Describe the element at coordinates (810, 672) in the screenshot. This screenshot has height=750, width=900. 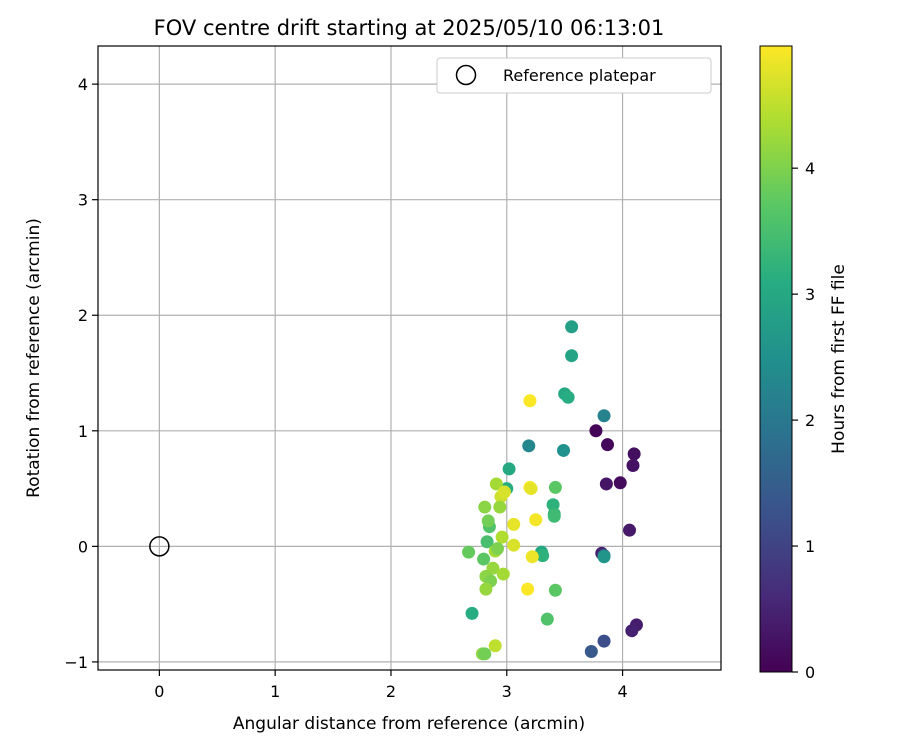
I see `colorbar-tick-label: 0` at that location.